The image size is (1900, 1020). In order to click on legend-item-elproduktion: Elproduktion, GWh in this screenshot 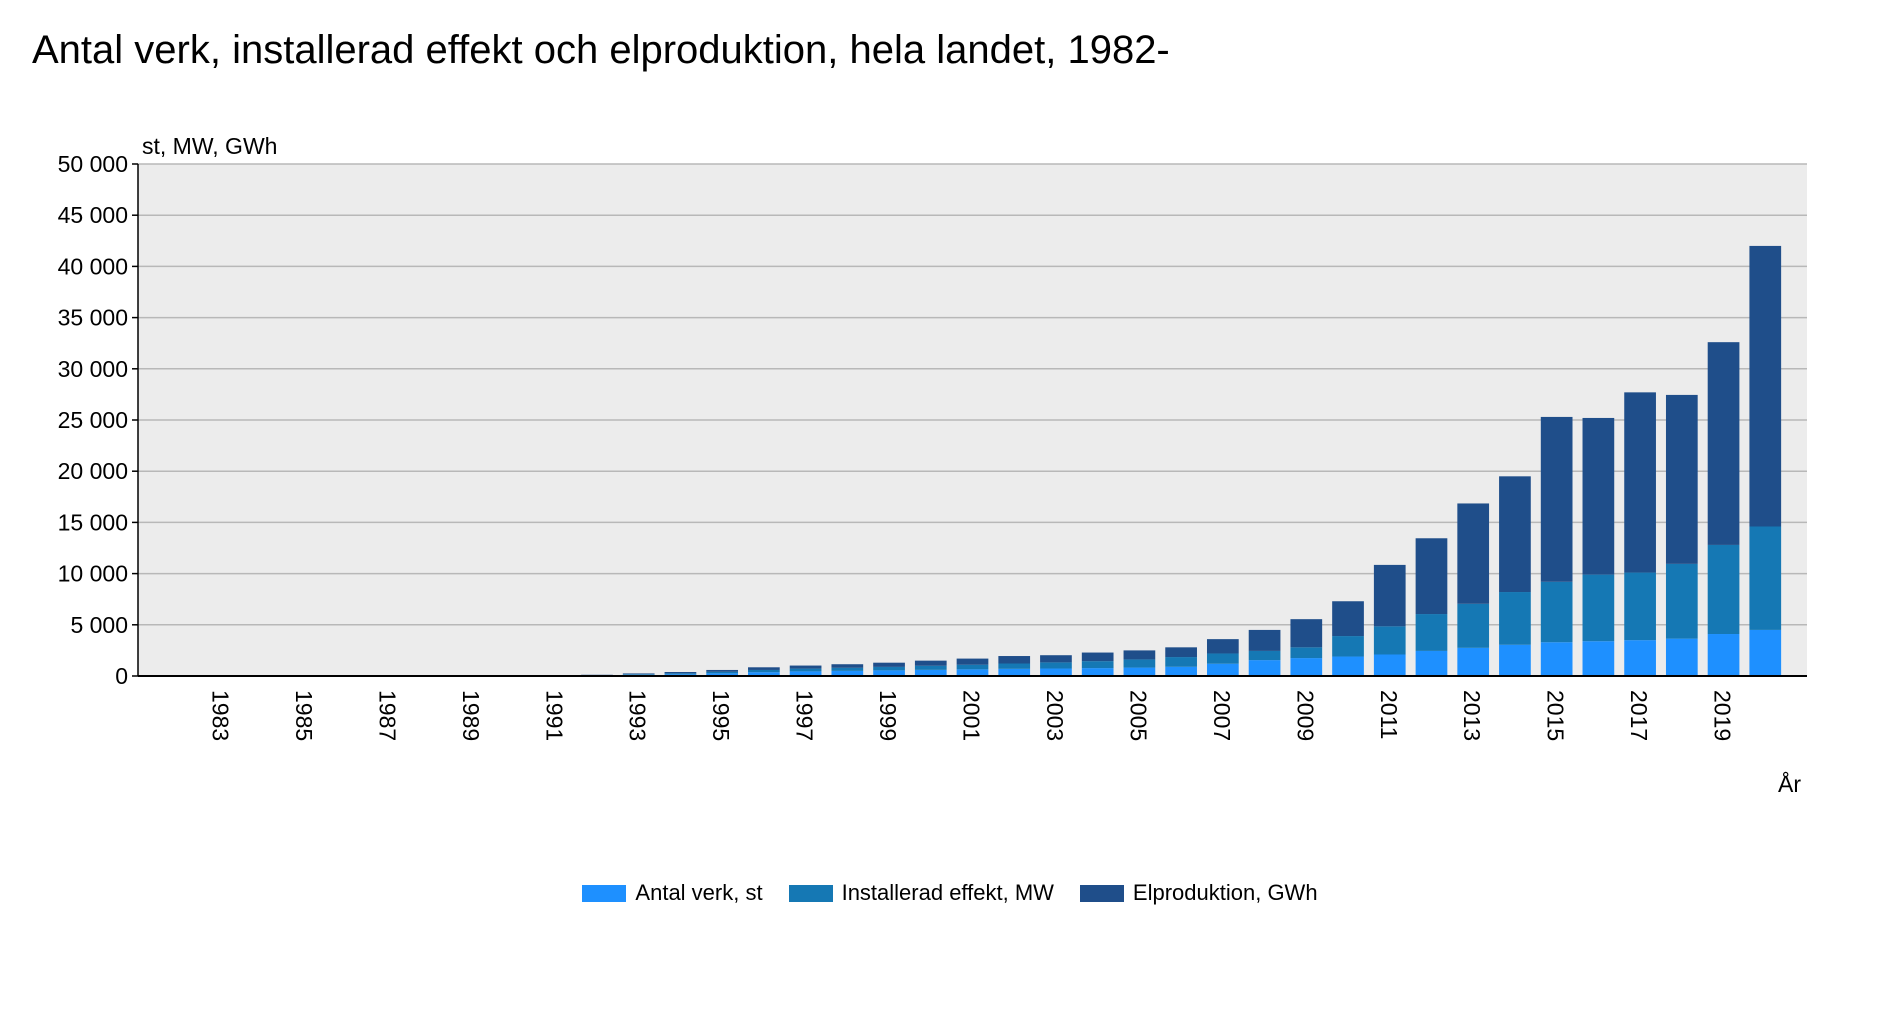, I will do `click(1198, 893)`.